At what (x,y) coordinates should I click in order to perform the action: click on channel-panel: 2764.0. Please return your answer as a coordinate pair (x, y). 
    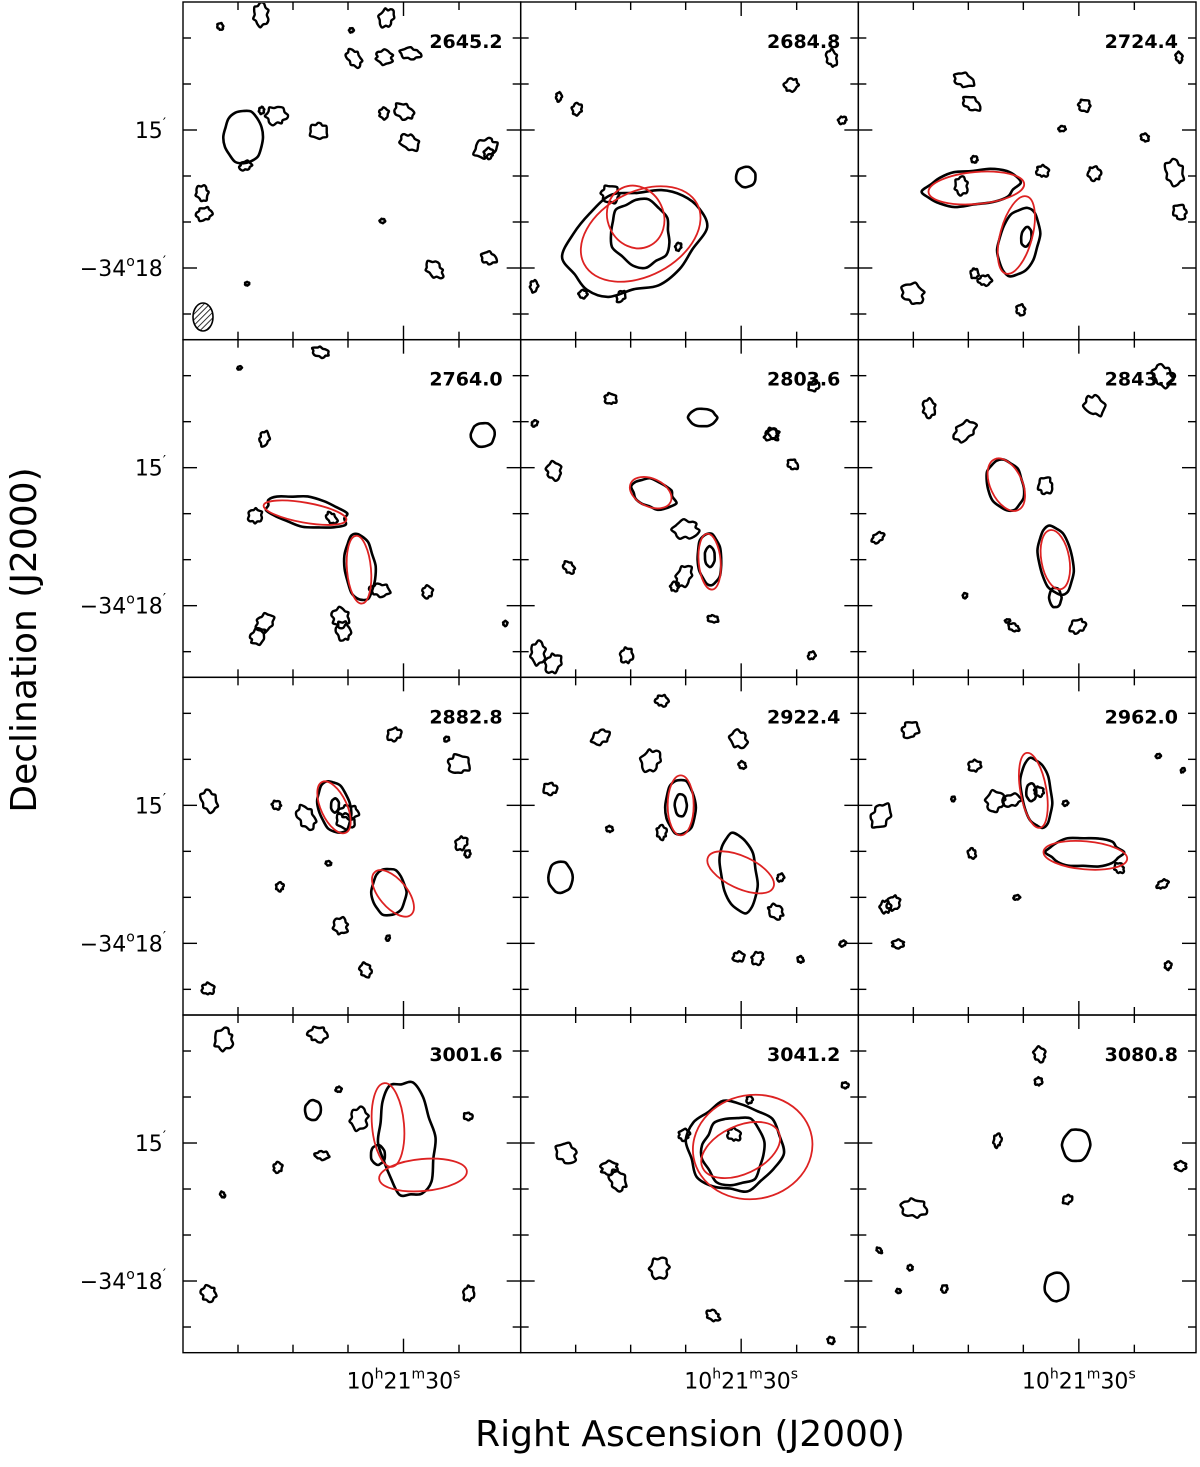
    Looking at the image, I should click on (352, 508).